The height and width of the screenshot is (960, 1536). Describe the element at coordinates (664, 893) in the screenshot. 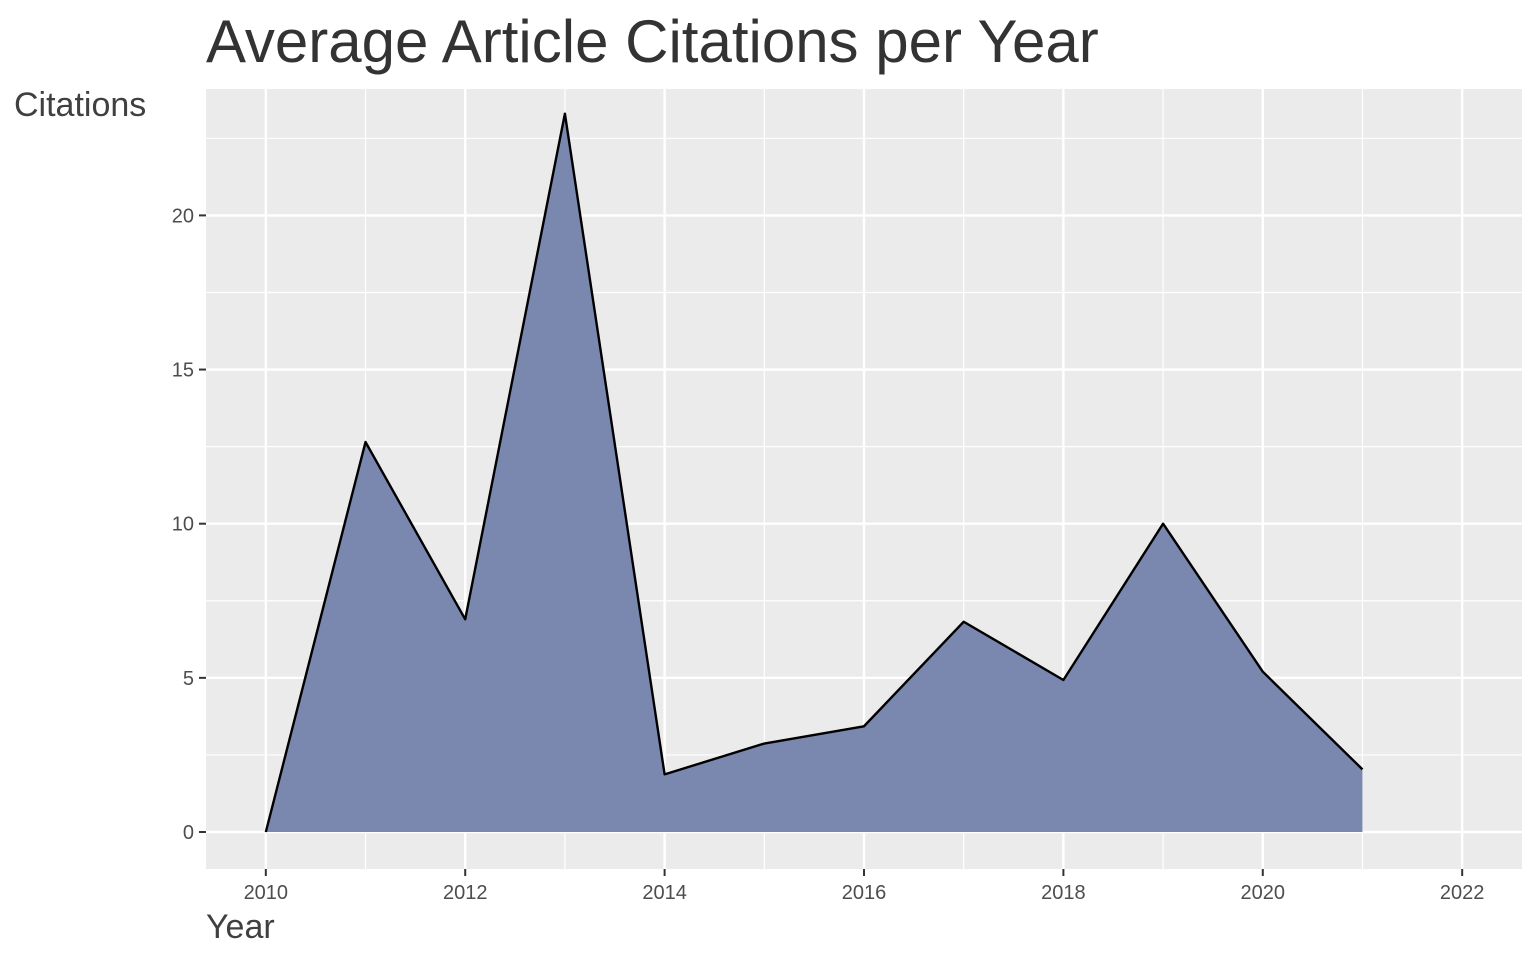

I see `x-tick-label: 2014` at that location.